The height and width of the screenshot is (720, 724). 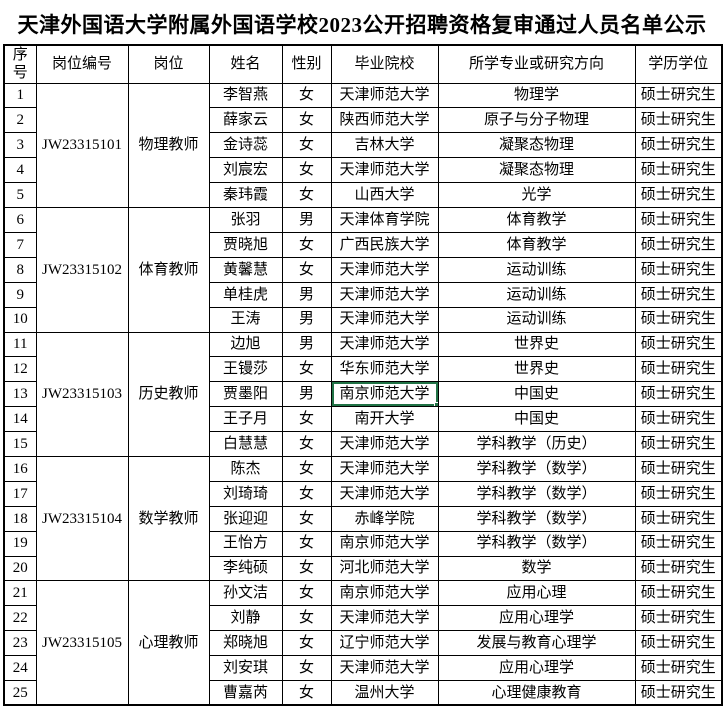 What do you see at coordinates (245, 692) in the screenshot?
I see `cell-name: 曹嘉芮` at bounding box center [245, 692].